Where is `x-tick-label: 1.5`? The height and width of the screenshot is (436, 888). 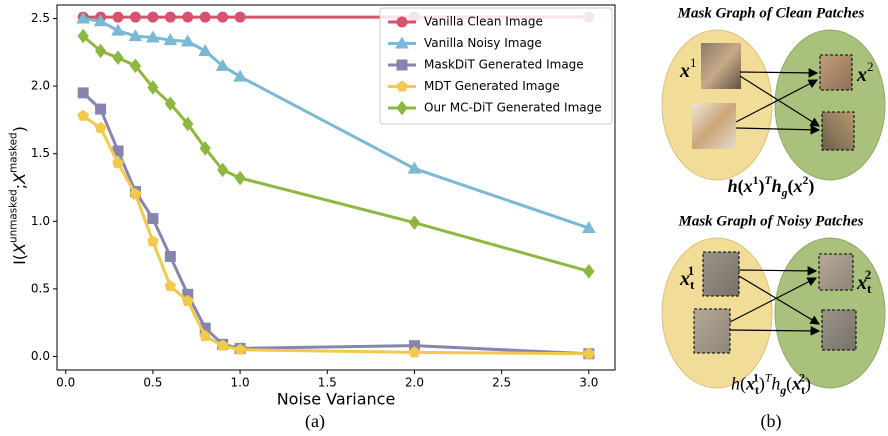
x-tick-label: 1.5 is located at coordinates (327, 383).